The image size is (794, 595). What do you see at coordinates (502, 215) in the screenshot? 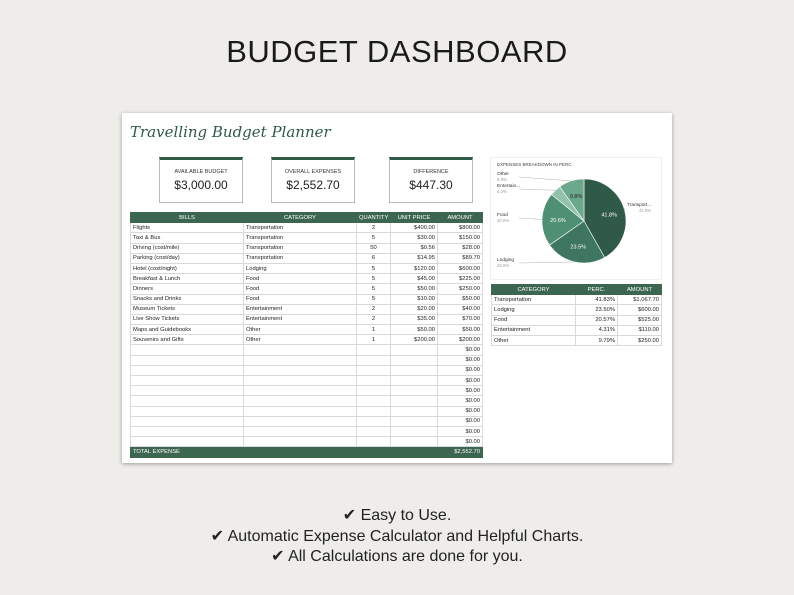
I see `legend-label: Food` at bounding box center [502, 215].